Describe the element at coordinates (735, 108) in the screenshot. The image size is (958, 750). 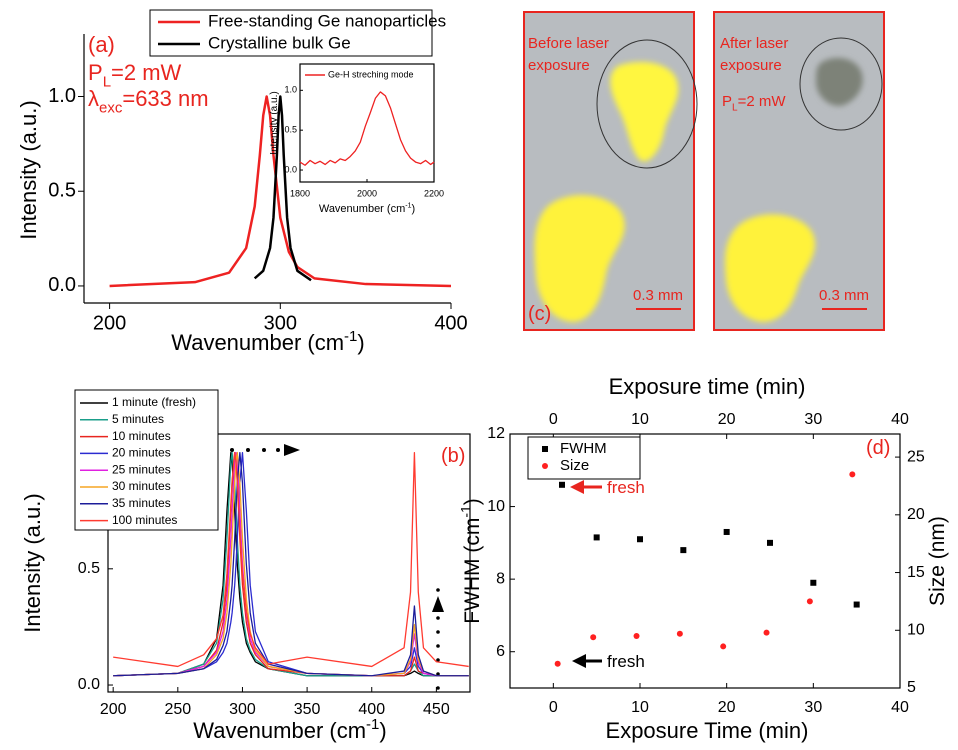
I see `power-label-part: L` at that location.